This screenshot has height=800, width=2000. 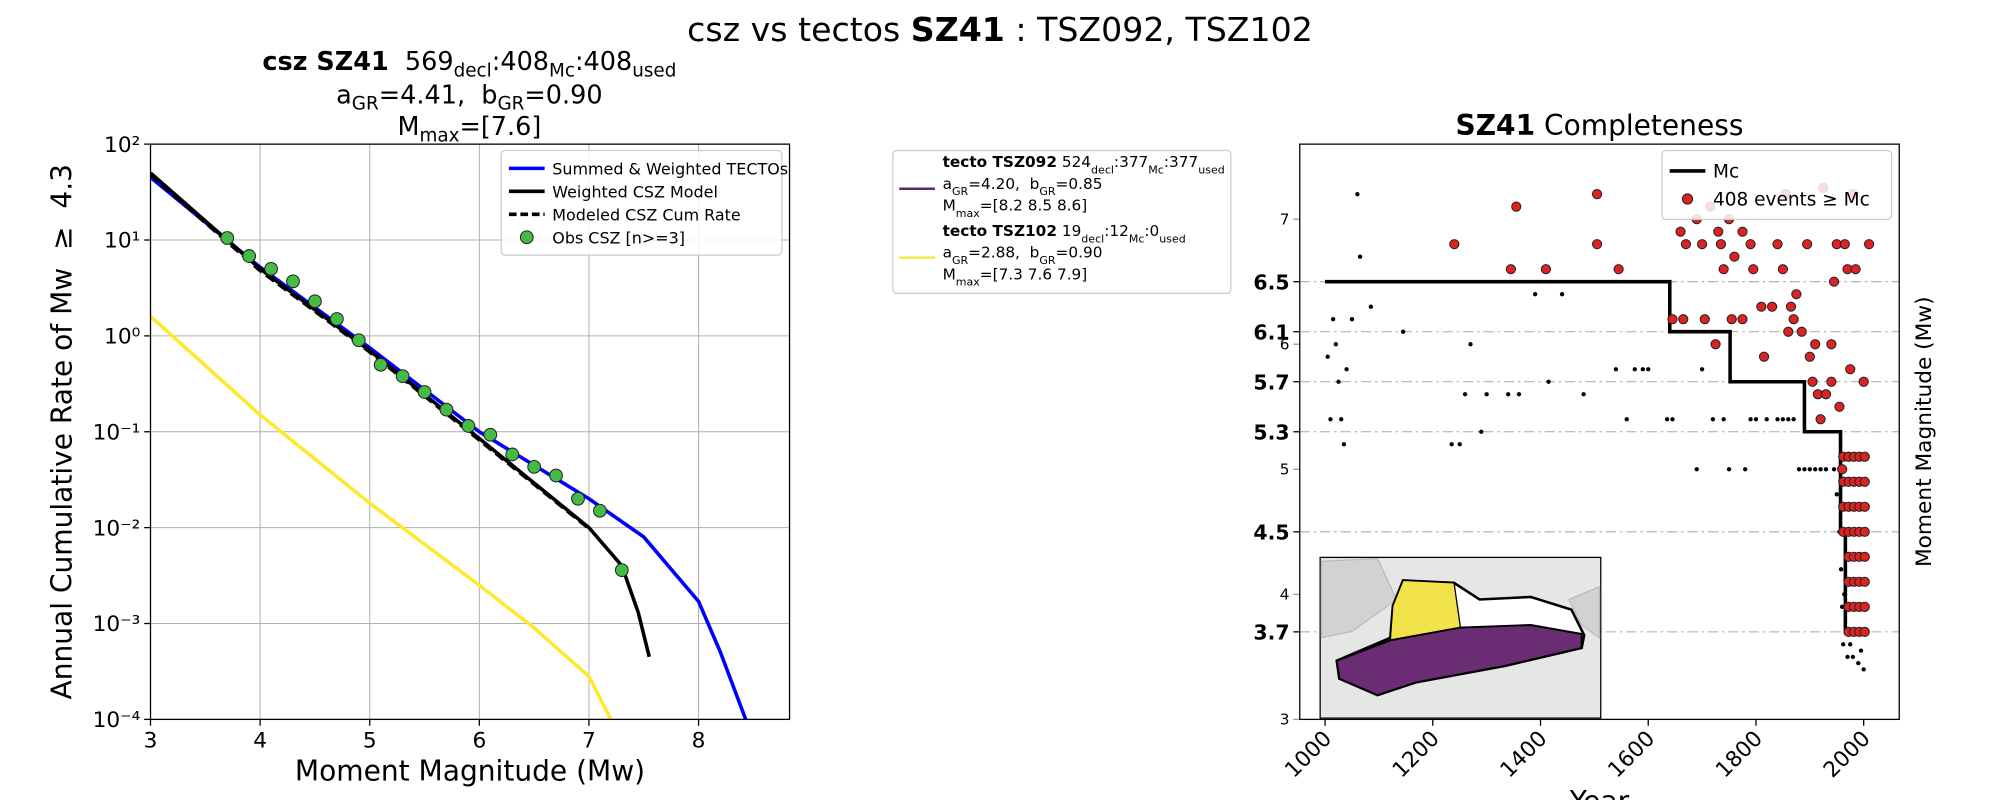 I want to click on text-run: =4.20, b, so click(x=1003, y=184).